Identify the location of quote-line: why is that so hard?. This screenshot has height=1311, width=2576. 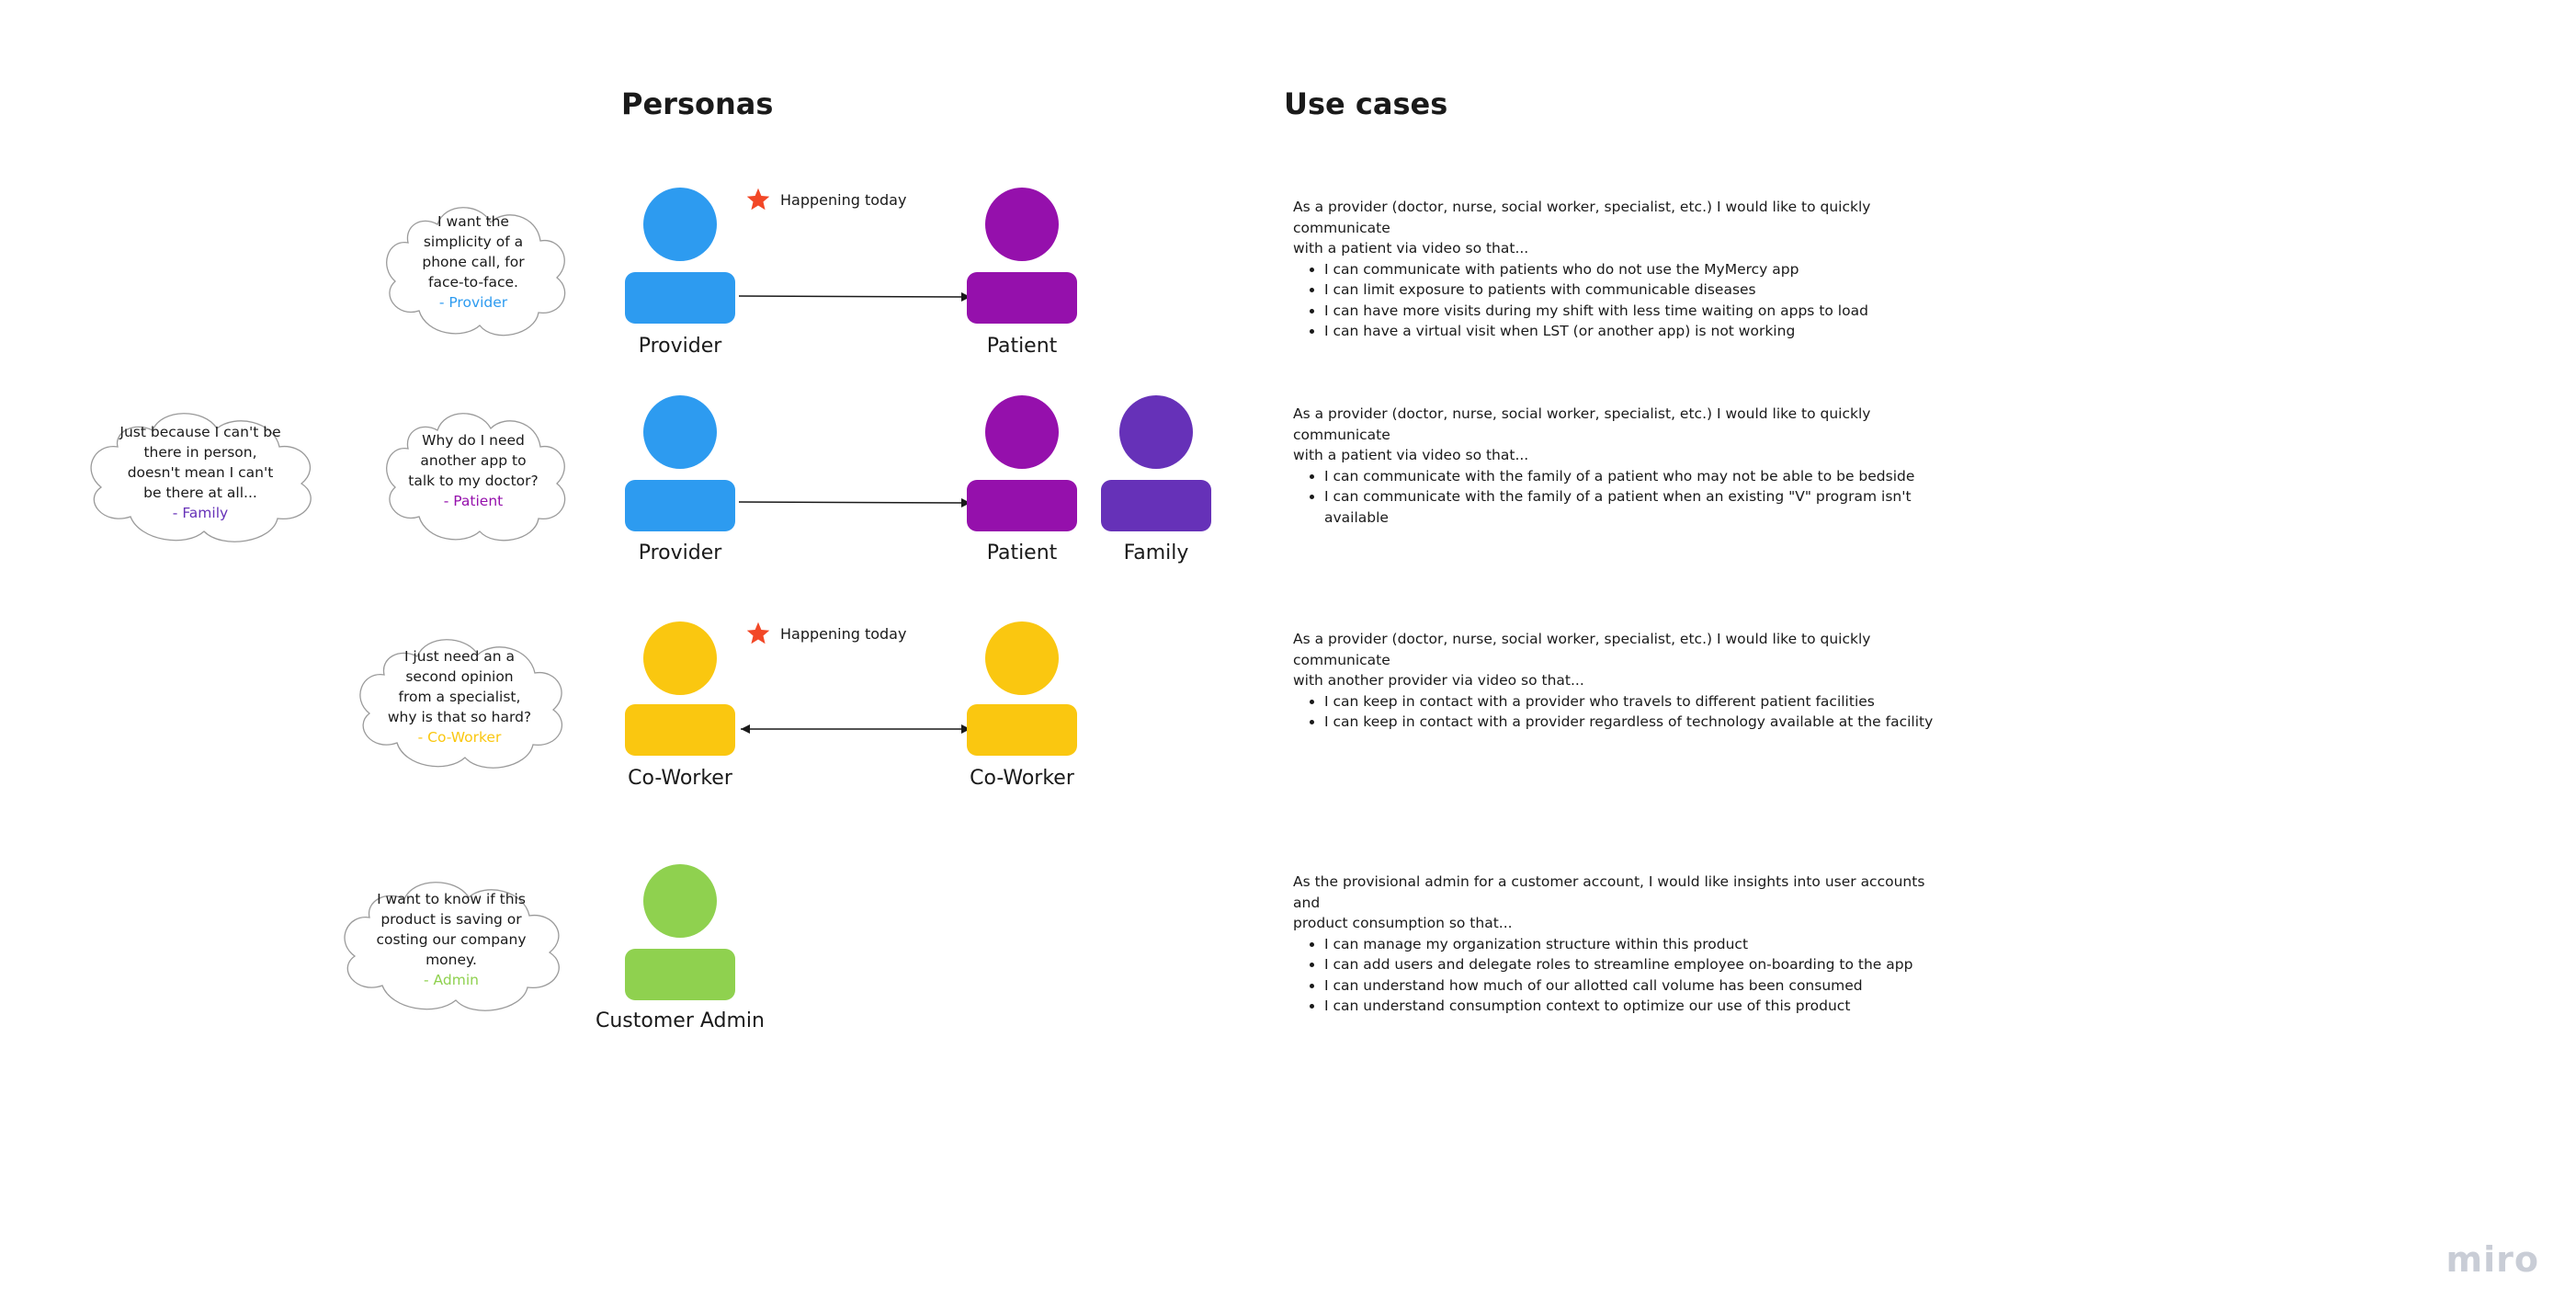
(459, 717).